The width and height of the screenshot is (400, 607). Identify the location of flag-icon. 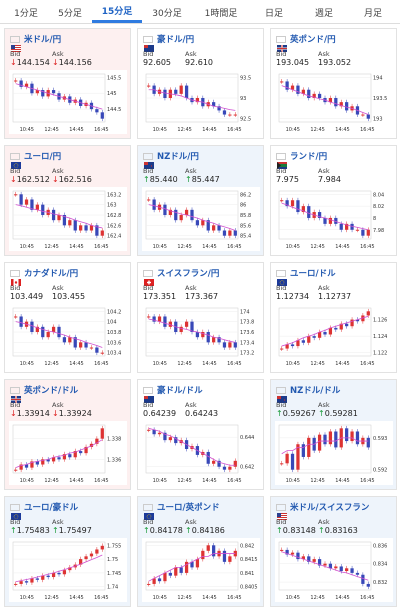
(148, 394).